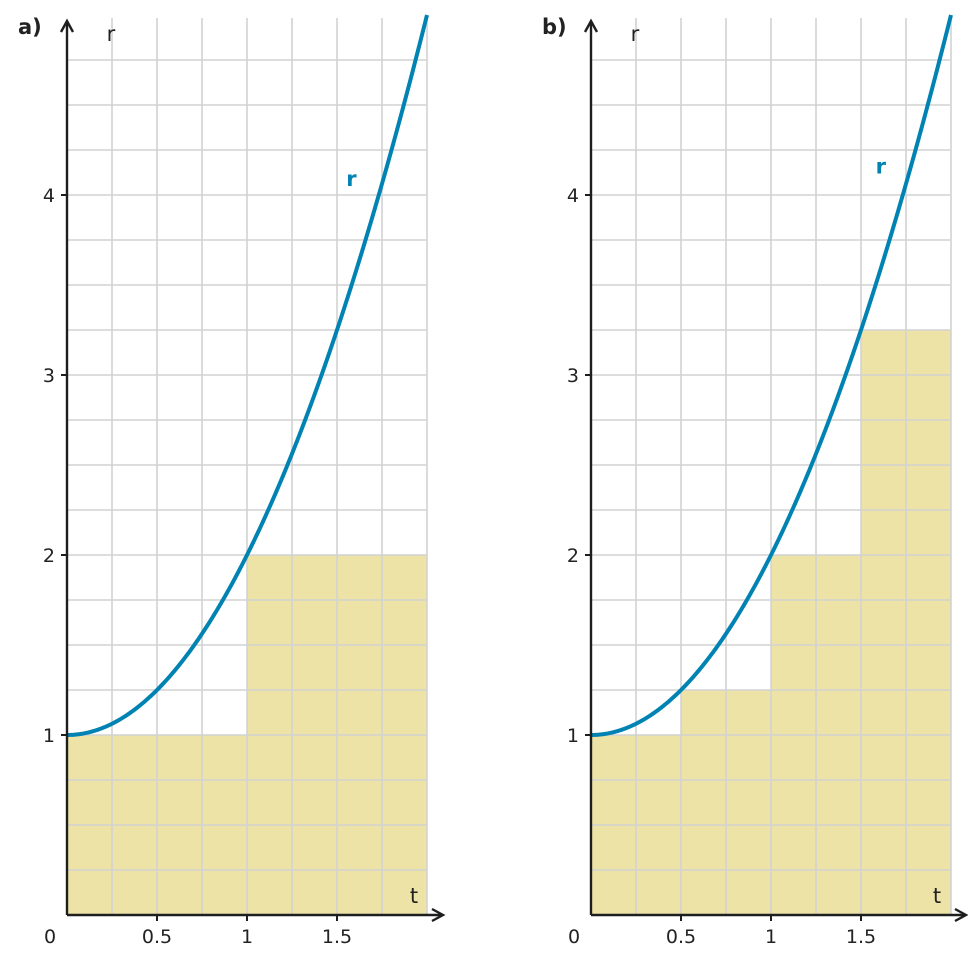 This screenshot has width=968, height=965. Describe the element at coordinates (554, 27) in the screenshot. I see `panel-label: b)` at that location.